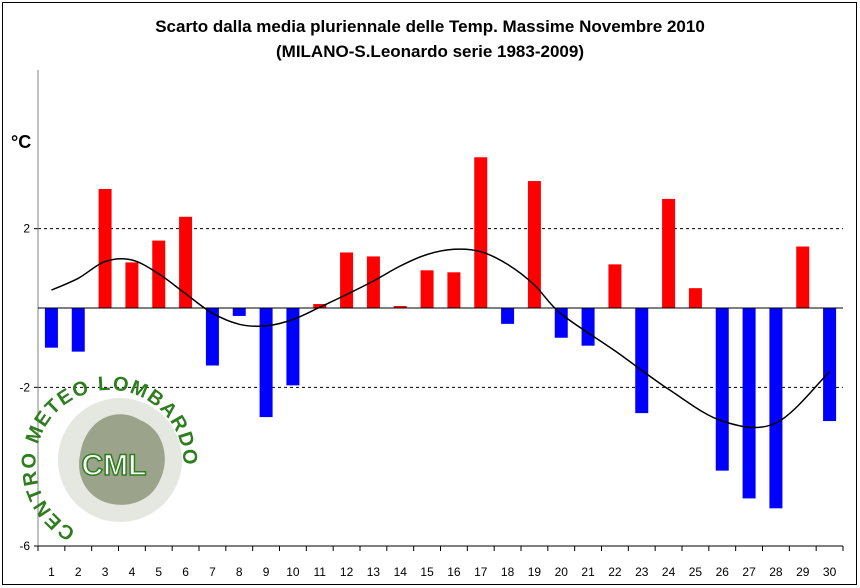 The height and width of the screenshot is (588, 860). Describe the element at coordinates (78, 572) in the screenshot. I see `x-tick-label-2: 2` at that location.